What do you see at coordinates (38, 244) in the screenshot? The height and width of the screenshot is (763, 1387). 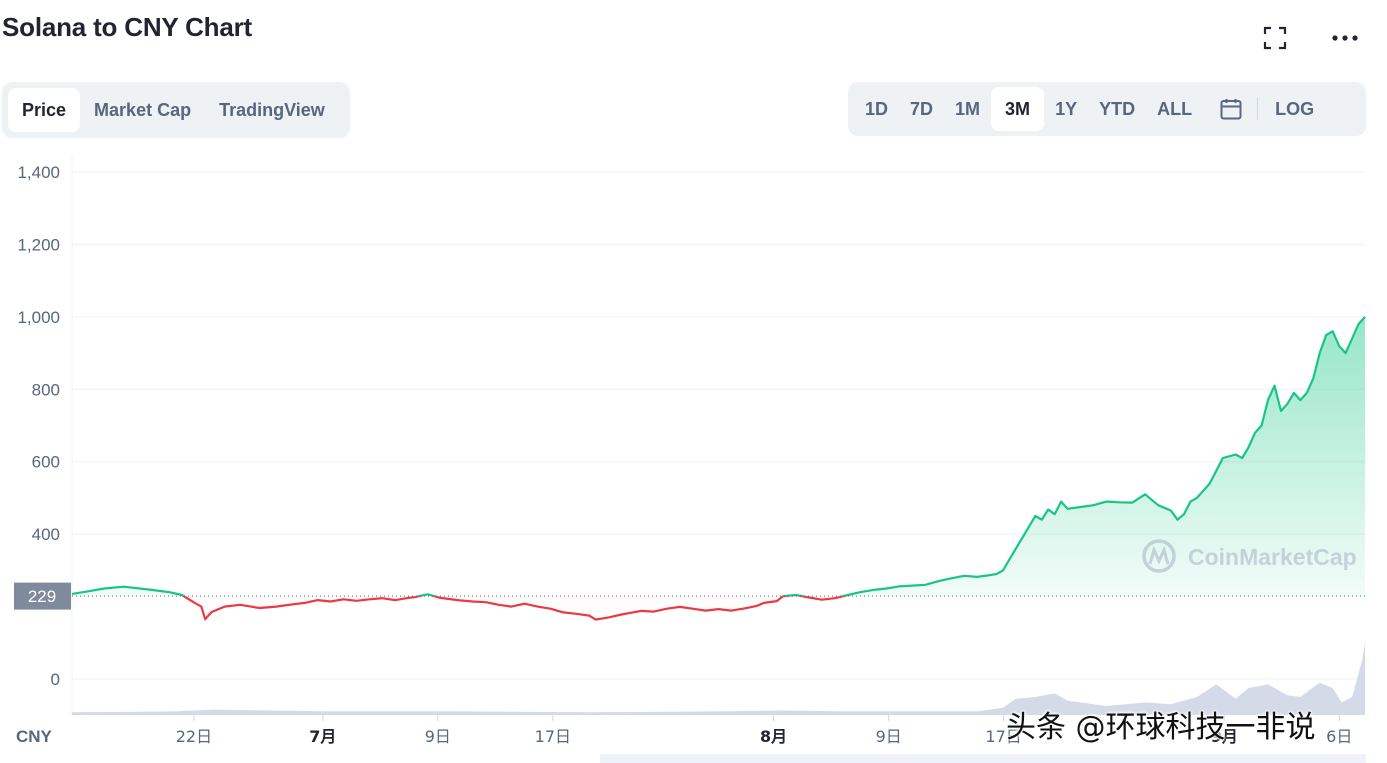 I see `y-tick-label: 1,200` at bounding box center [38, 244].